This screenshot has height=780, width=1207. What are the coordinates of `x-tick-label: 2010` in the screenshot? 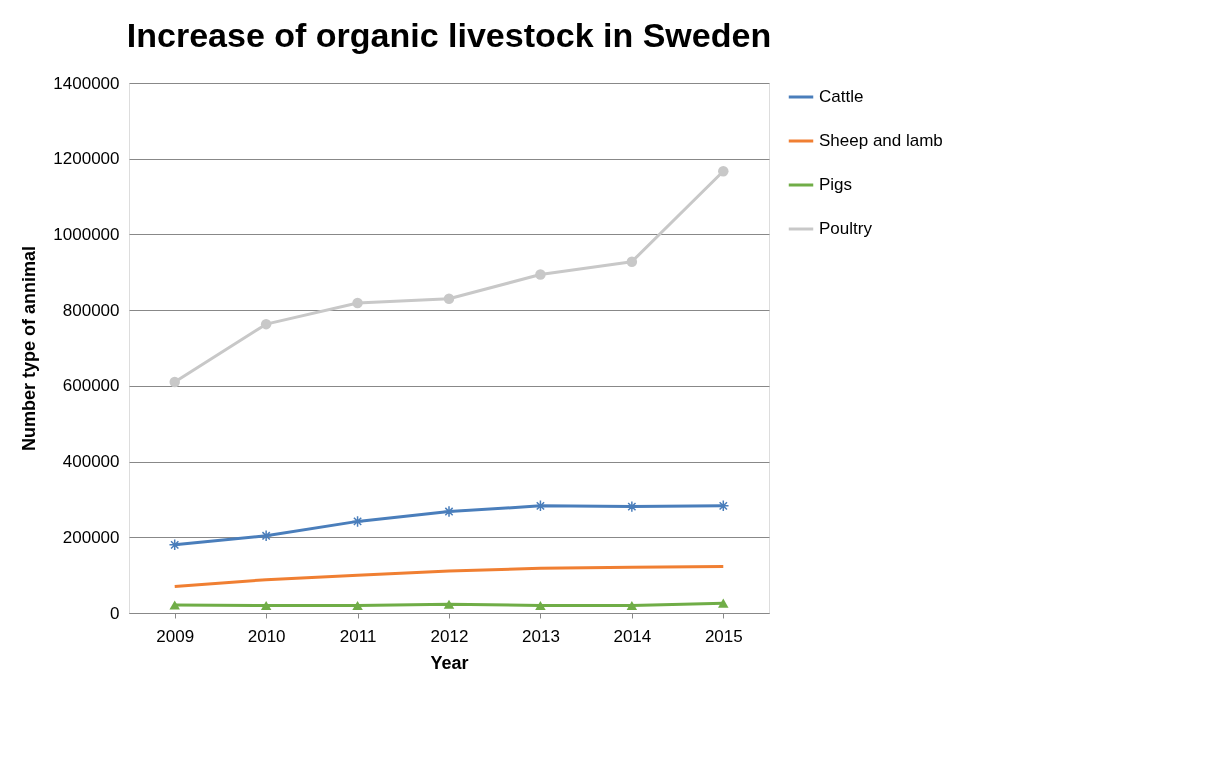 It's located at (266, 636).